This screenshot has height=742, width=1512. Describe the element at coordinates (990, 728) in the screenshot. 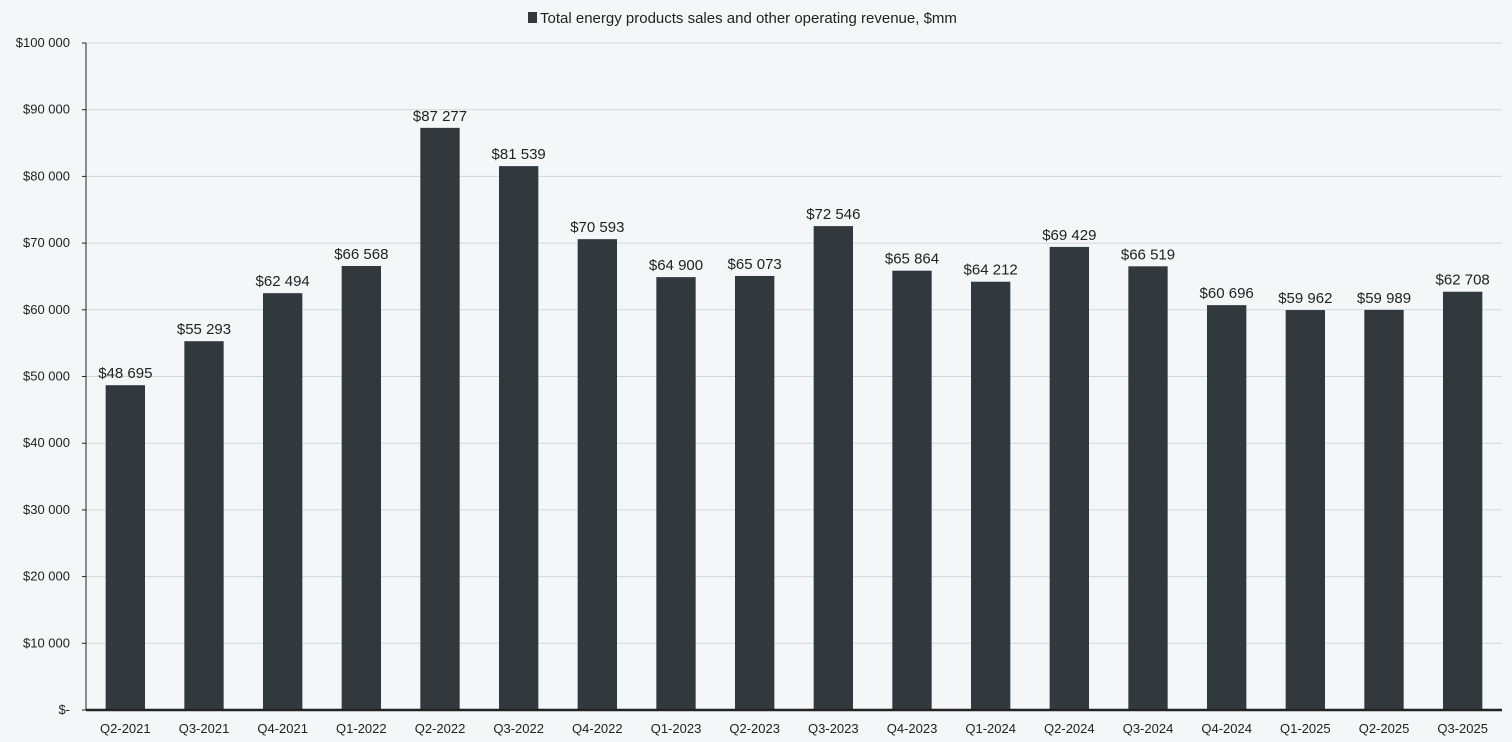

I see `x-tick-label: Q1-2024` at that location.